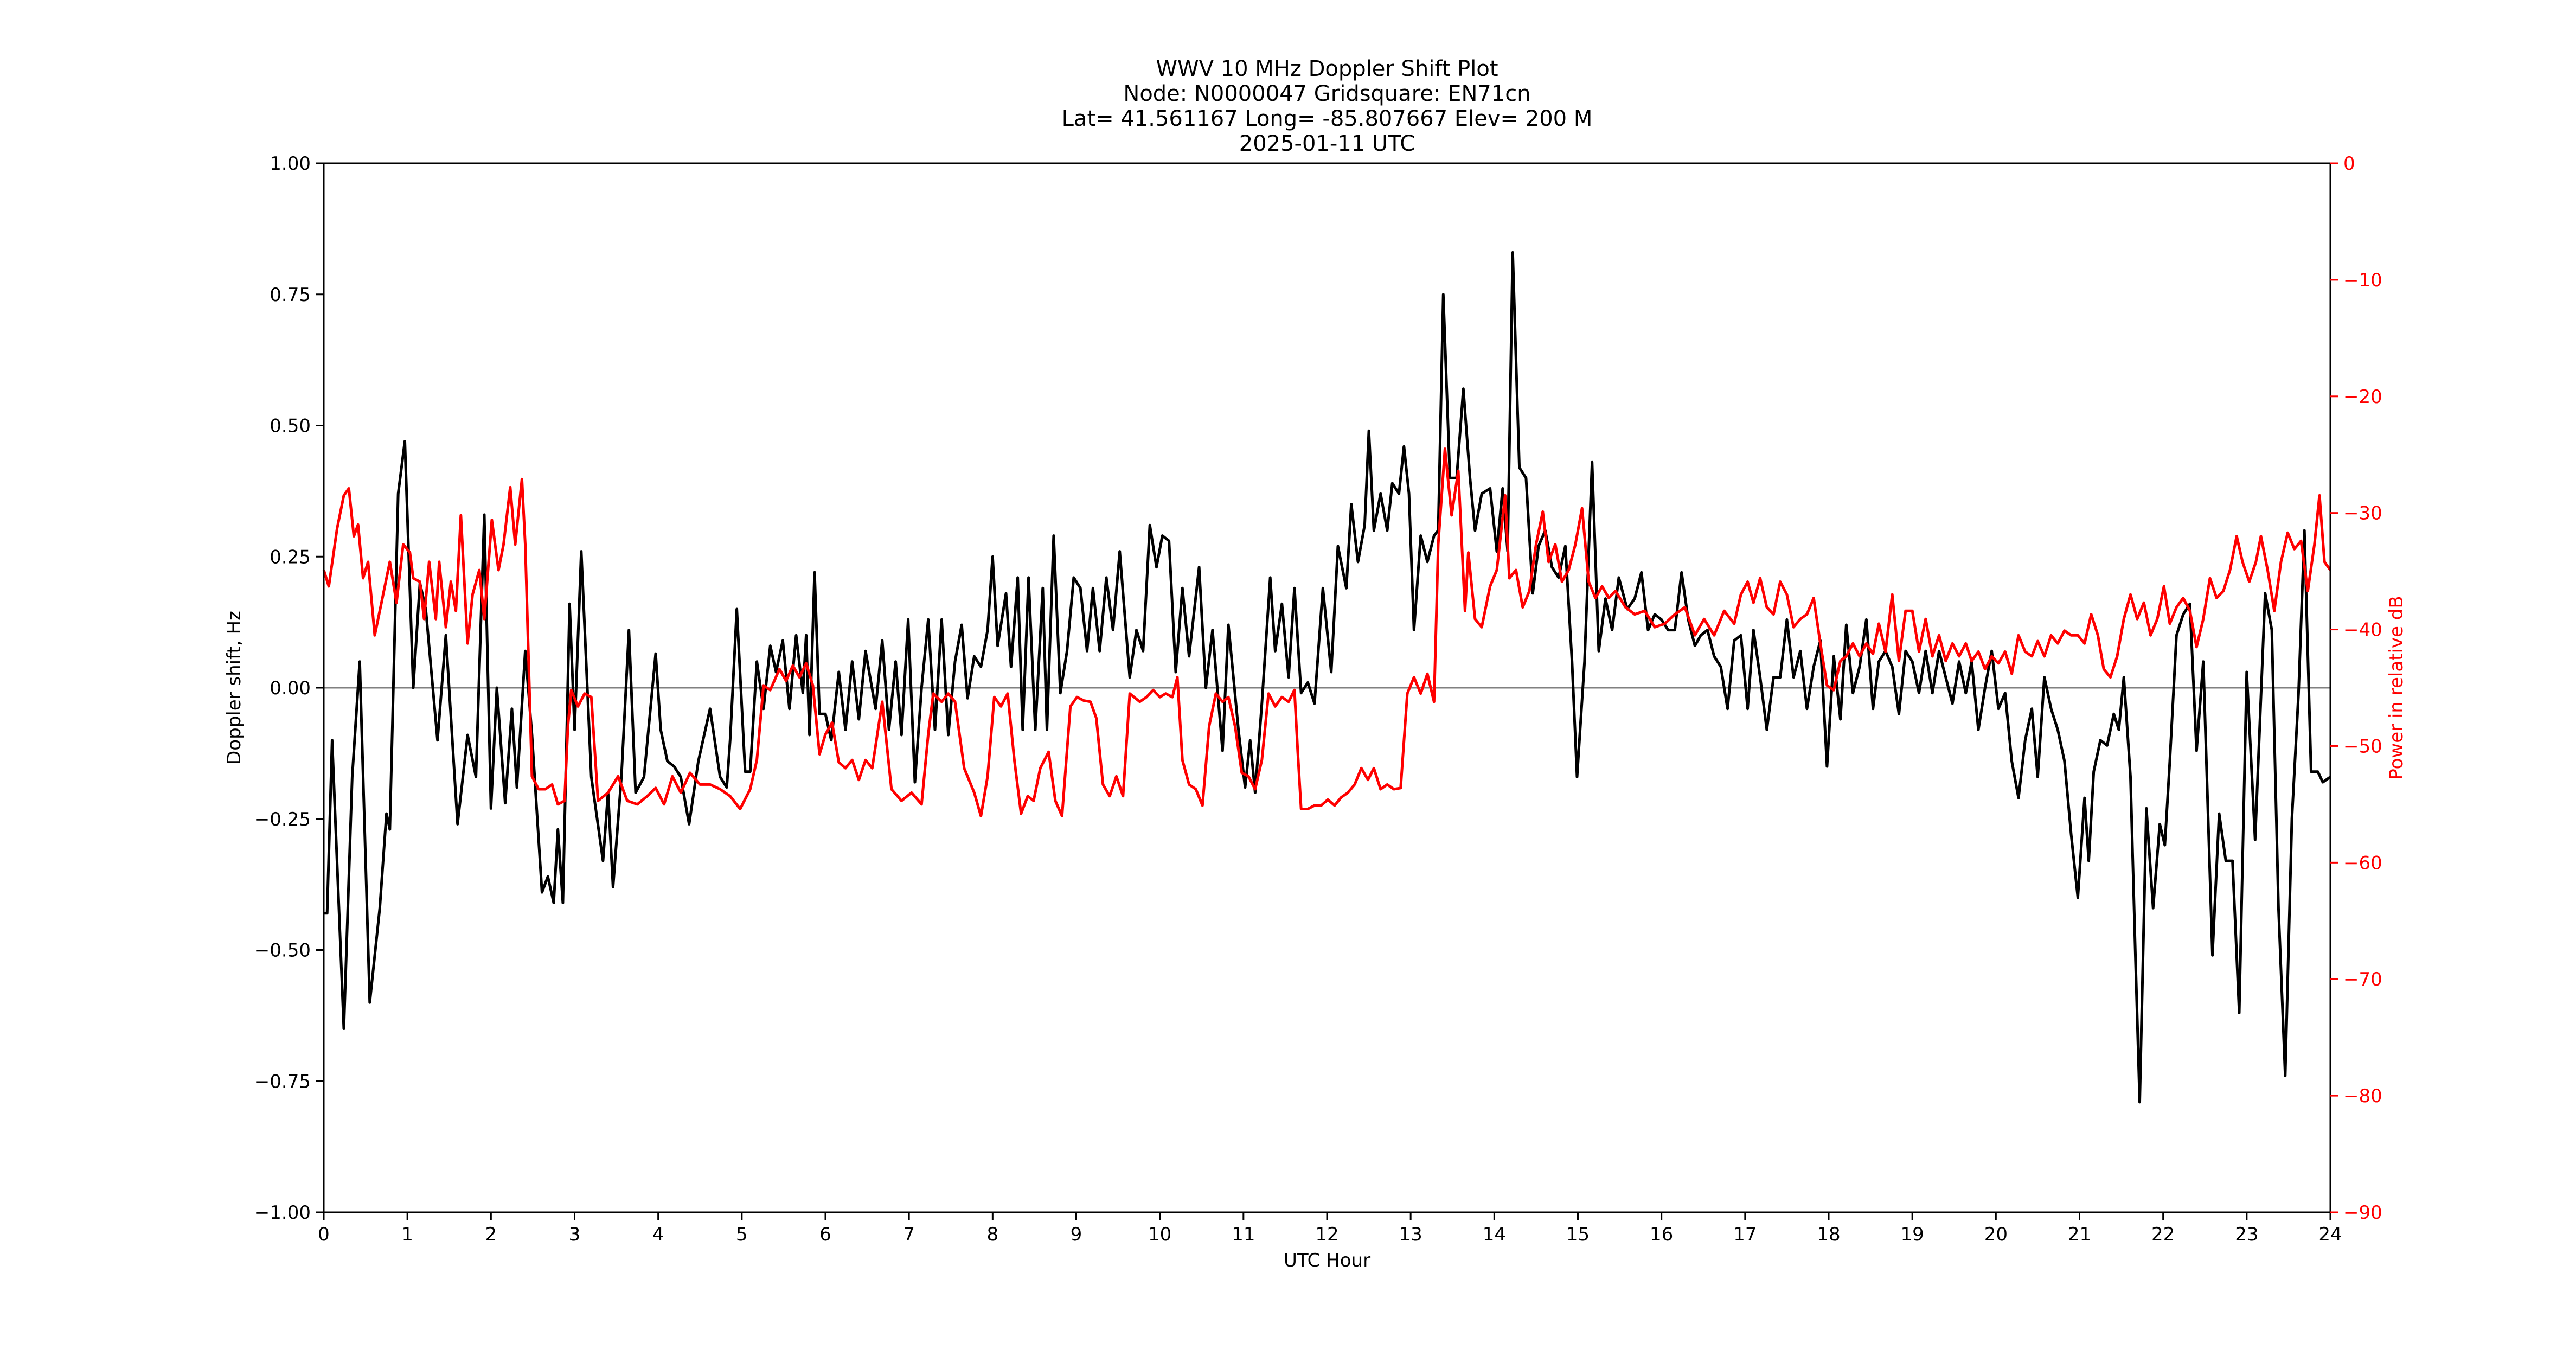 The width and height of the screenshot is (2576, 1356). I want to click on x-tick-label: 17, so click(1745, 1234).